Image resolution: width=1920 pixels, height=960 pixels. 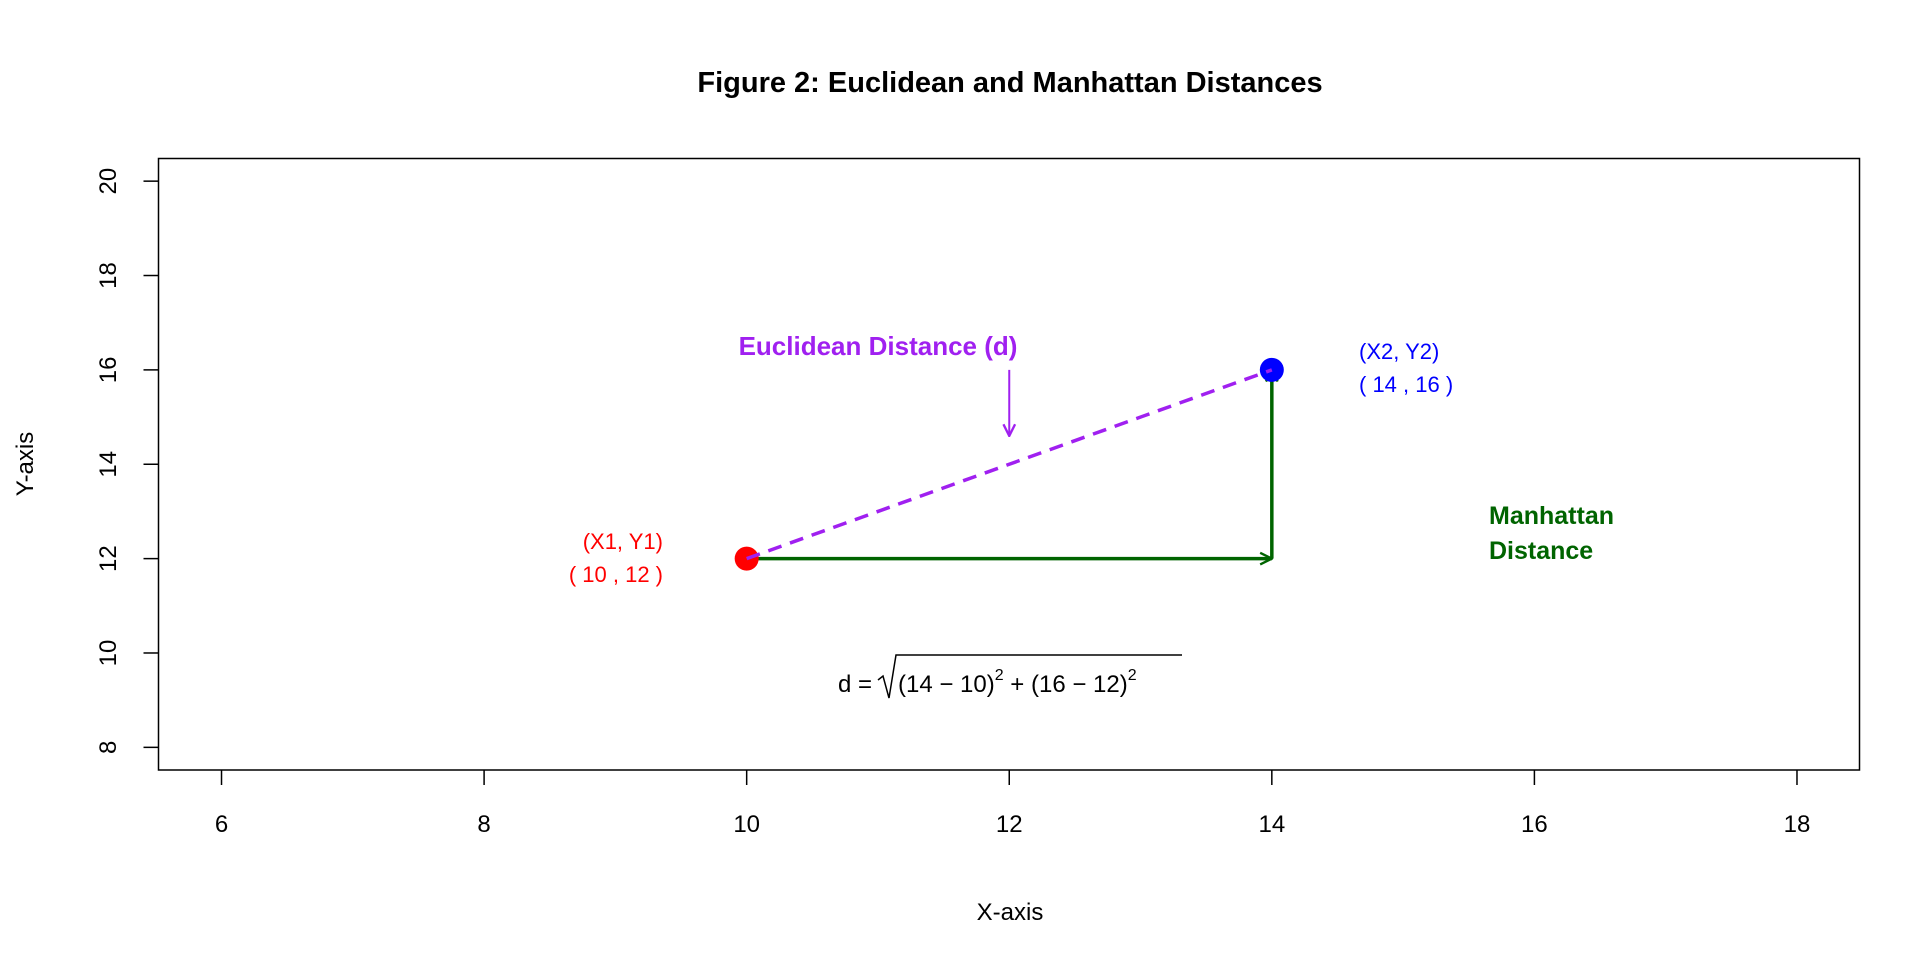 I want to click on formula-exp2: 2, so click(x=1132, y=675).